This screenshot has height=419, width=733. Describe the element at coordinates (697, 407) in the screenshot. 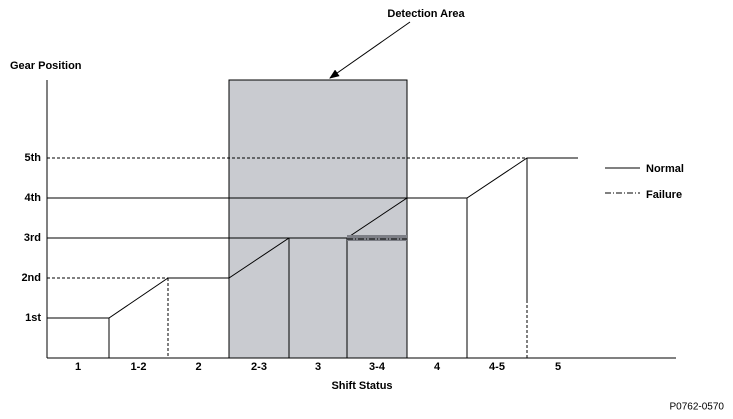

I see `footer: P0762-0570` at that location.